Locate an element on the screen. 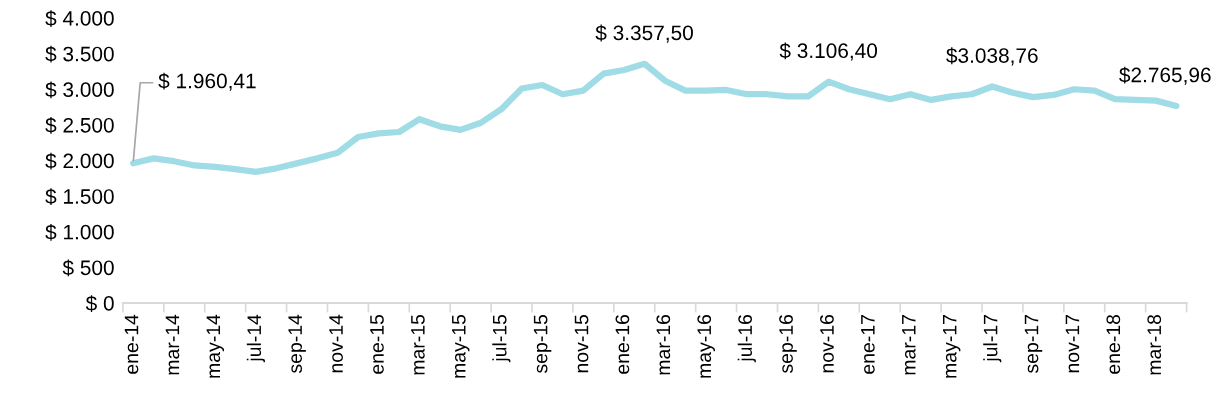  x-tick-label: nov-15 is located at coordinates (581, 343).